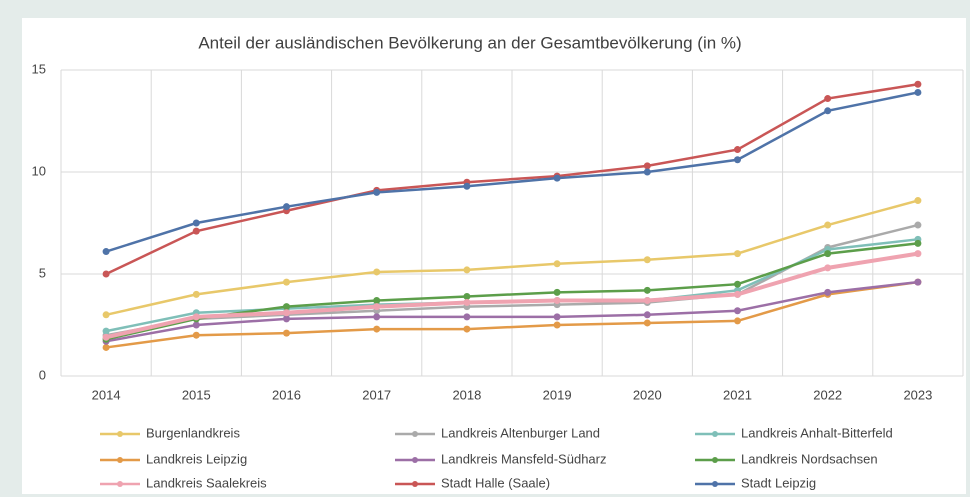 The height and width of the screenshot is (497, 970). I want to click on x-tick-label: 2022, so click(827, 394).